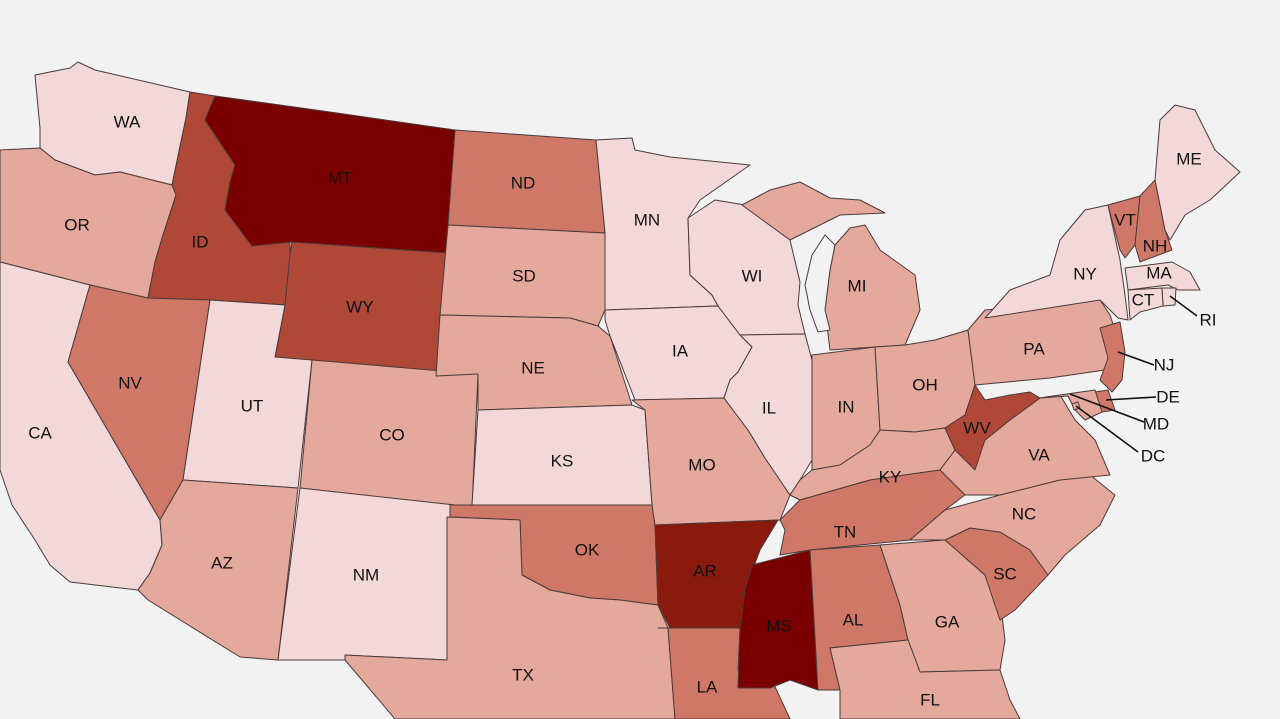 Image resolution: width=1280 pixels, height=719 pixels. What do you see at coordinates (1131, 398) in the screenshot?
I see `leader-line-de` at bounding box center [1131, 398].